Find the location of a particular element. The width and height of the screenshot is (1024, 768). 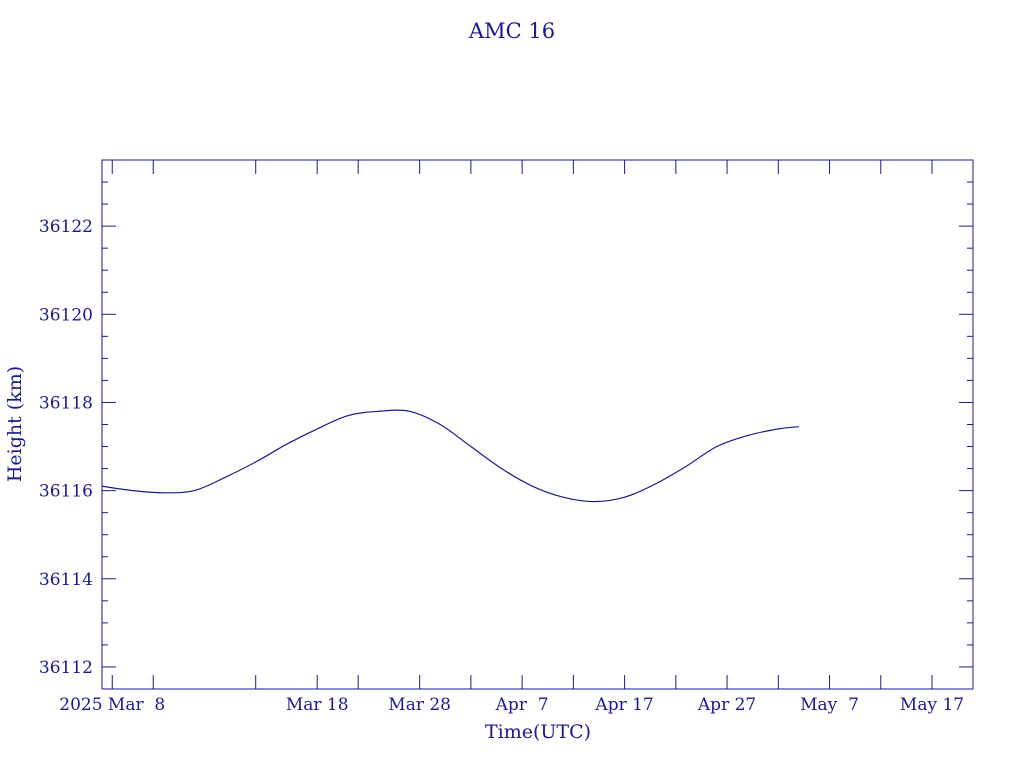

x-tick-label: Mar 28 is located at coordinates (419, 705).